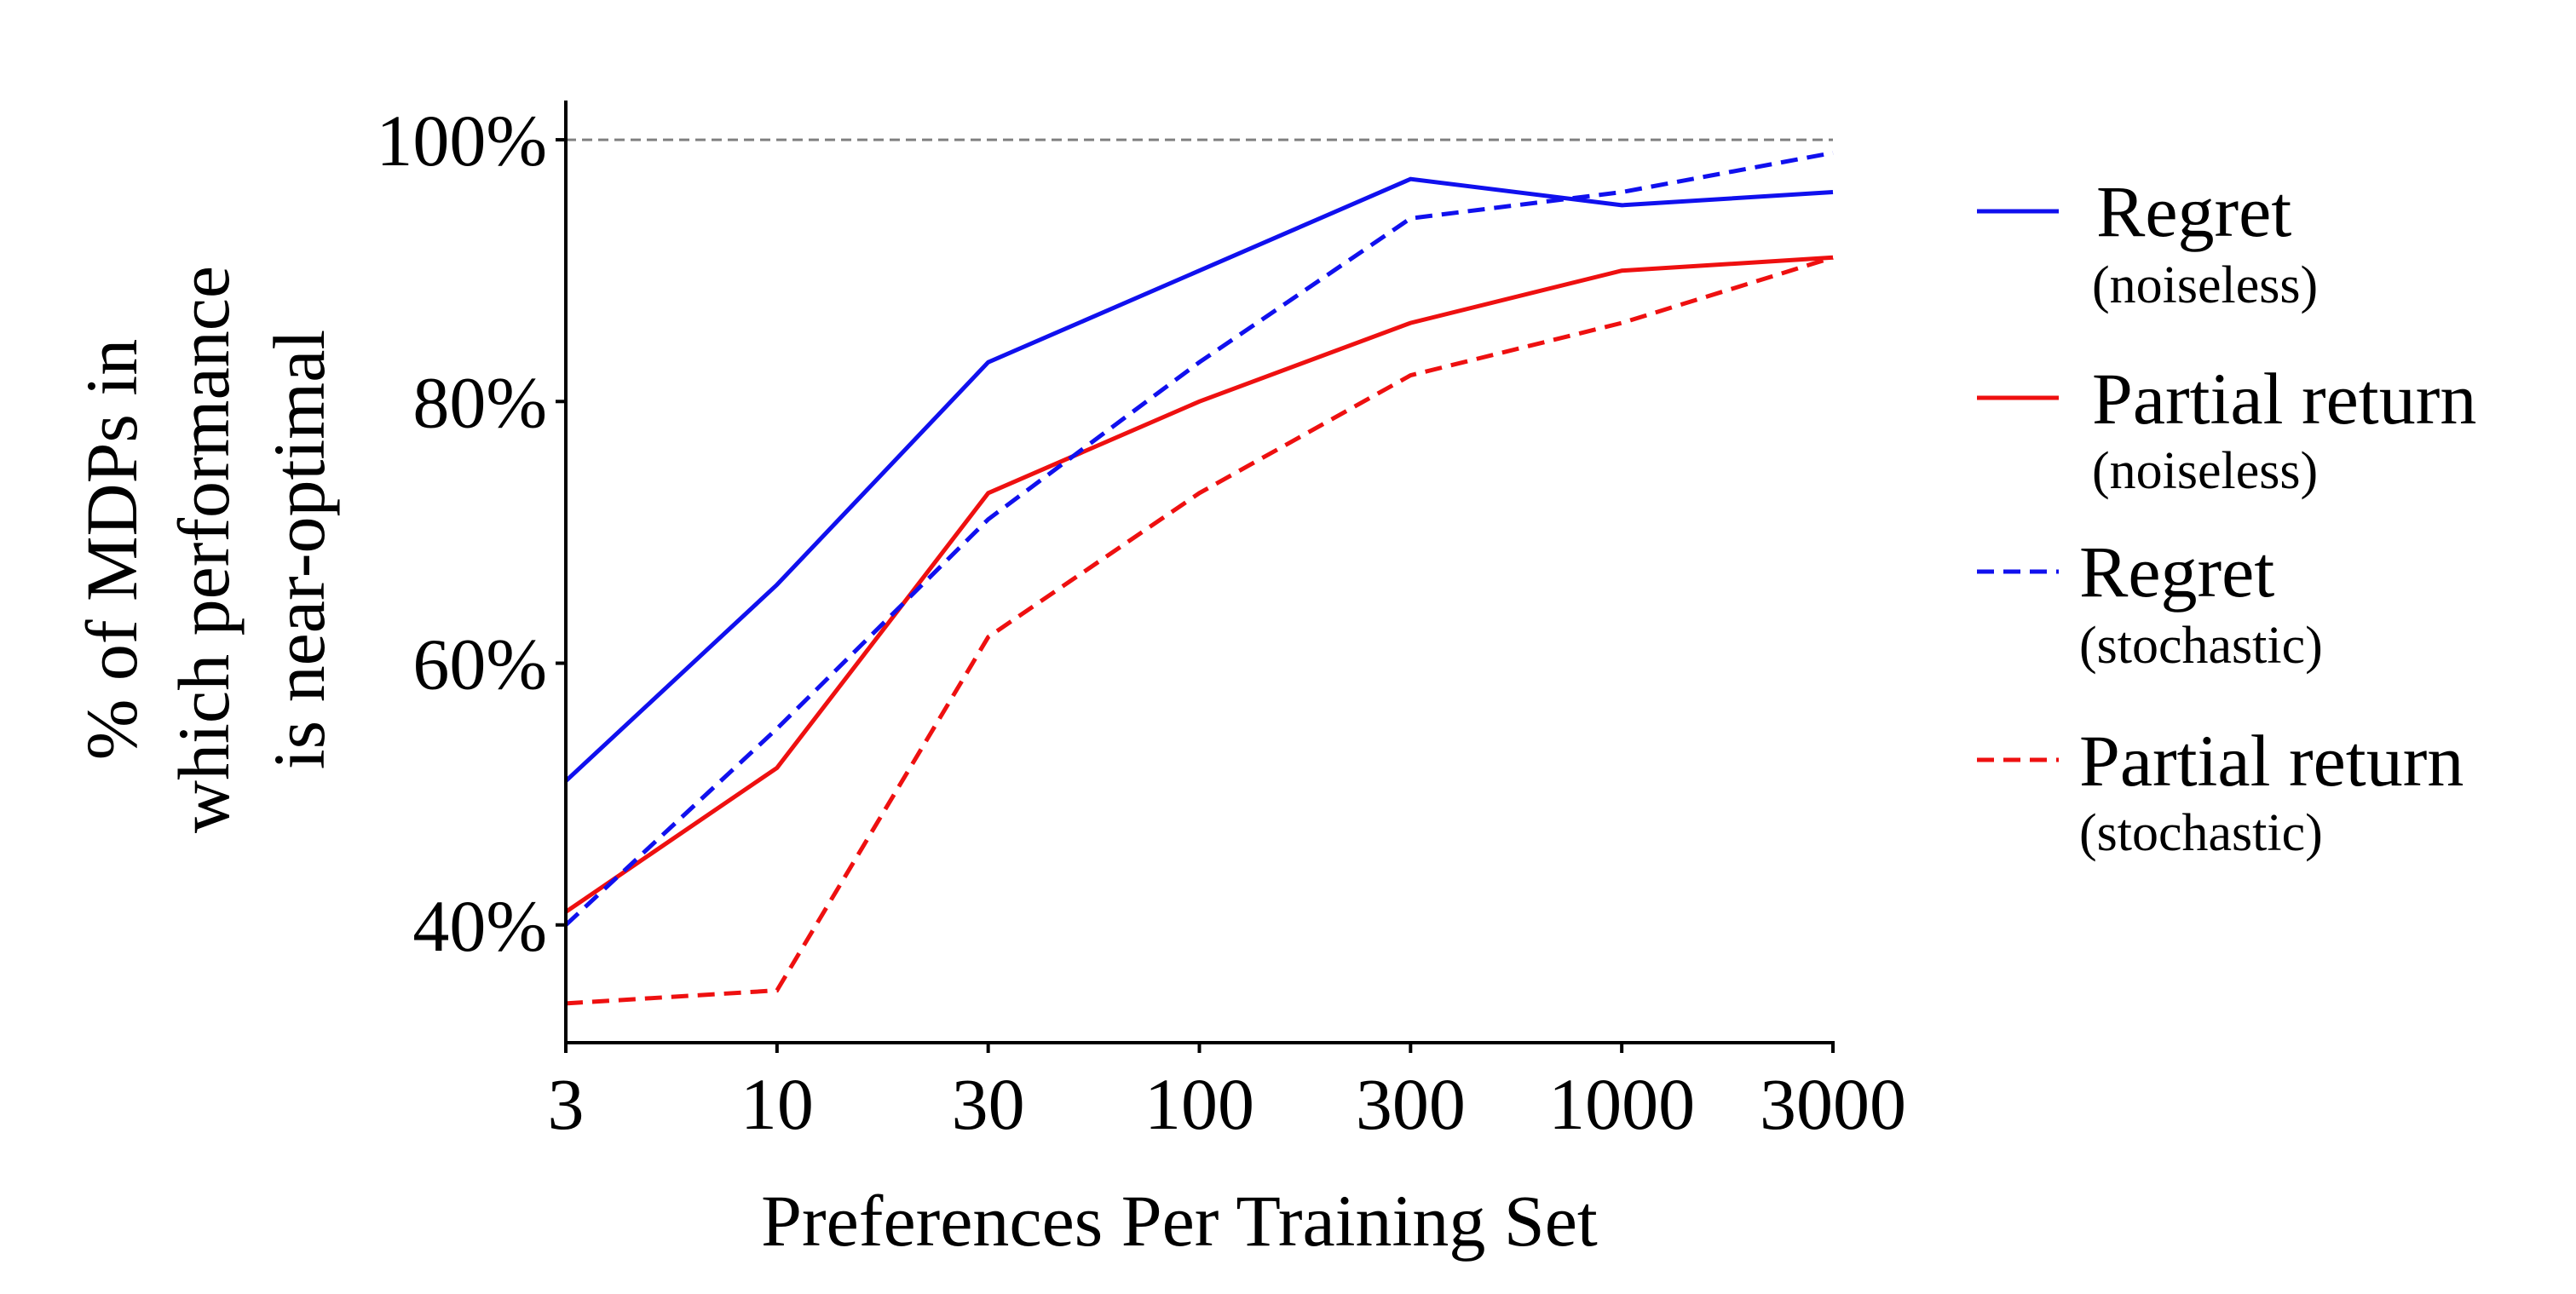  Describe the element at coordinates (566, 1104) in the screenshot. I see `x-tick-label: 3` at that location.